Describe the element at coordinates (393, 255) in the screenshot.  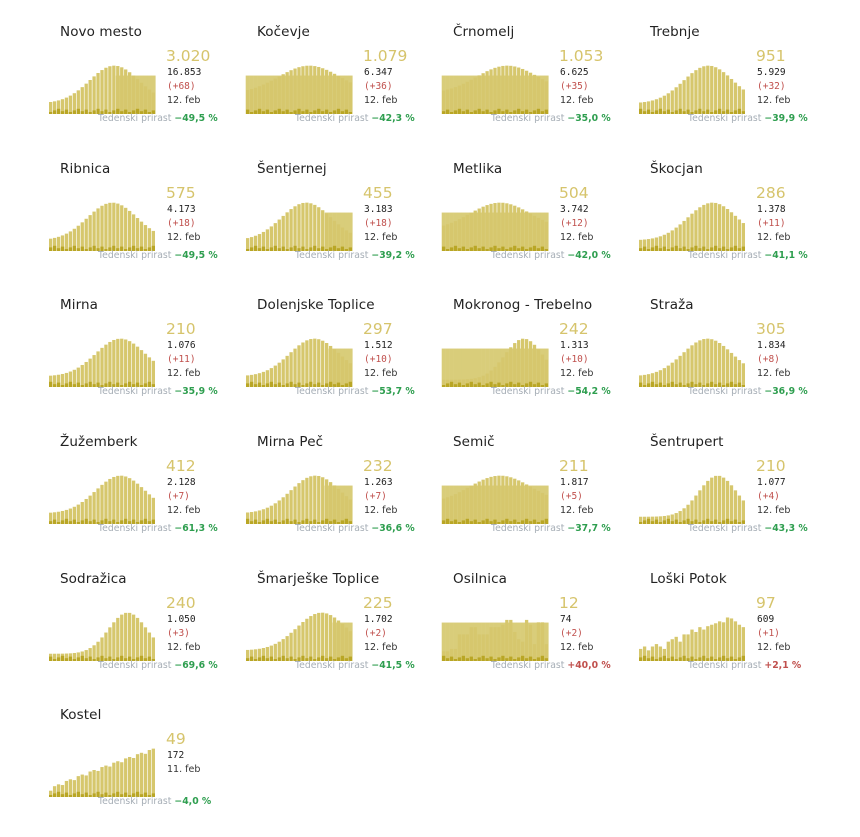
I see `weekly-growth-value: −39,2 %` at that location.